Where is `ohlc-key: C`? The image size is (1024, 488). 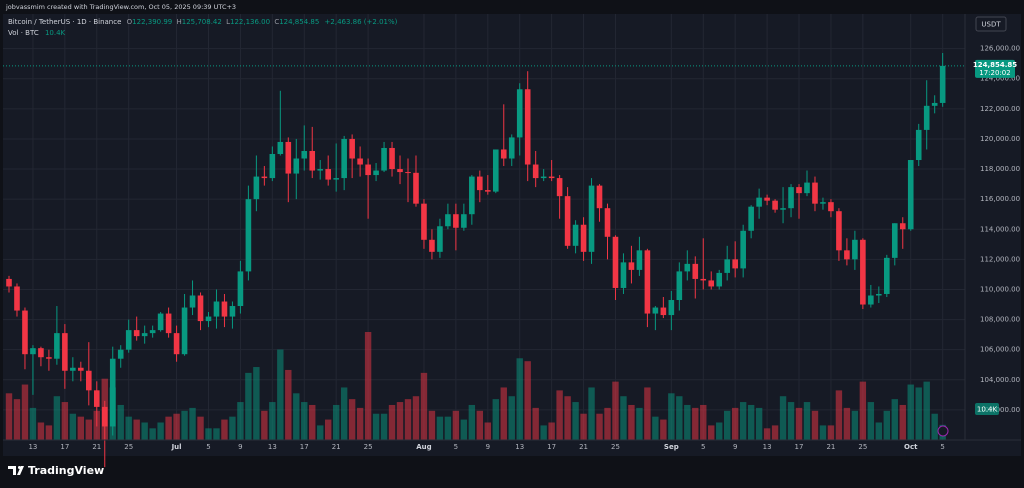 ohlc-key: C is located at coordinates (276, 22).